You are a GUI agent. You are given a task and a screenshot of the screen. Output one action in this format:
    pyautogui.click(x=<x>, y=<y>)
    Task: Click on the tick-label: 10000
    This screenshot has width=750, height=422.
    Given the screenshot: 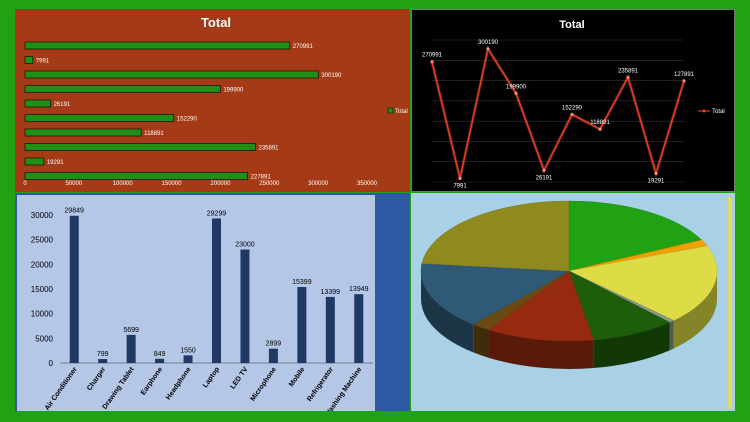 What is the action you would take?
    pyautogui.click(x=42, y=314)
    